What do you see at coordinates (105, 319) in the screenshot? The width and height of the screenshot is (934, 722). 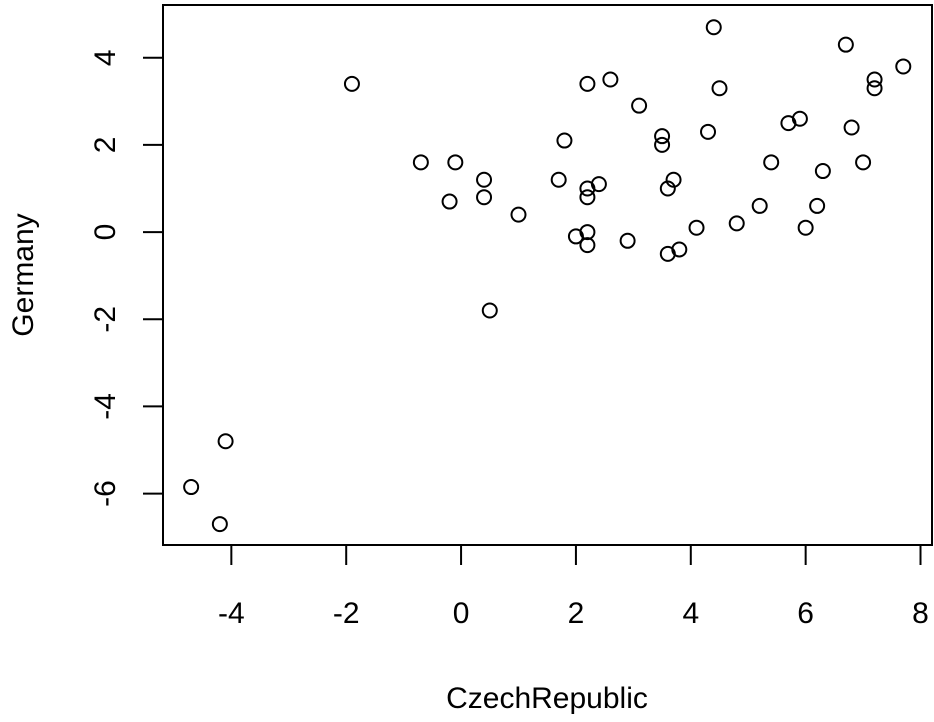 I see `y-tick-label: -2` at bounding box center [105, 319].